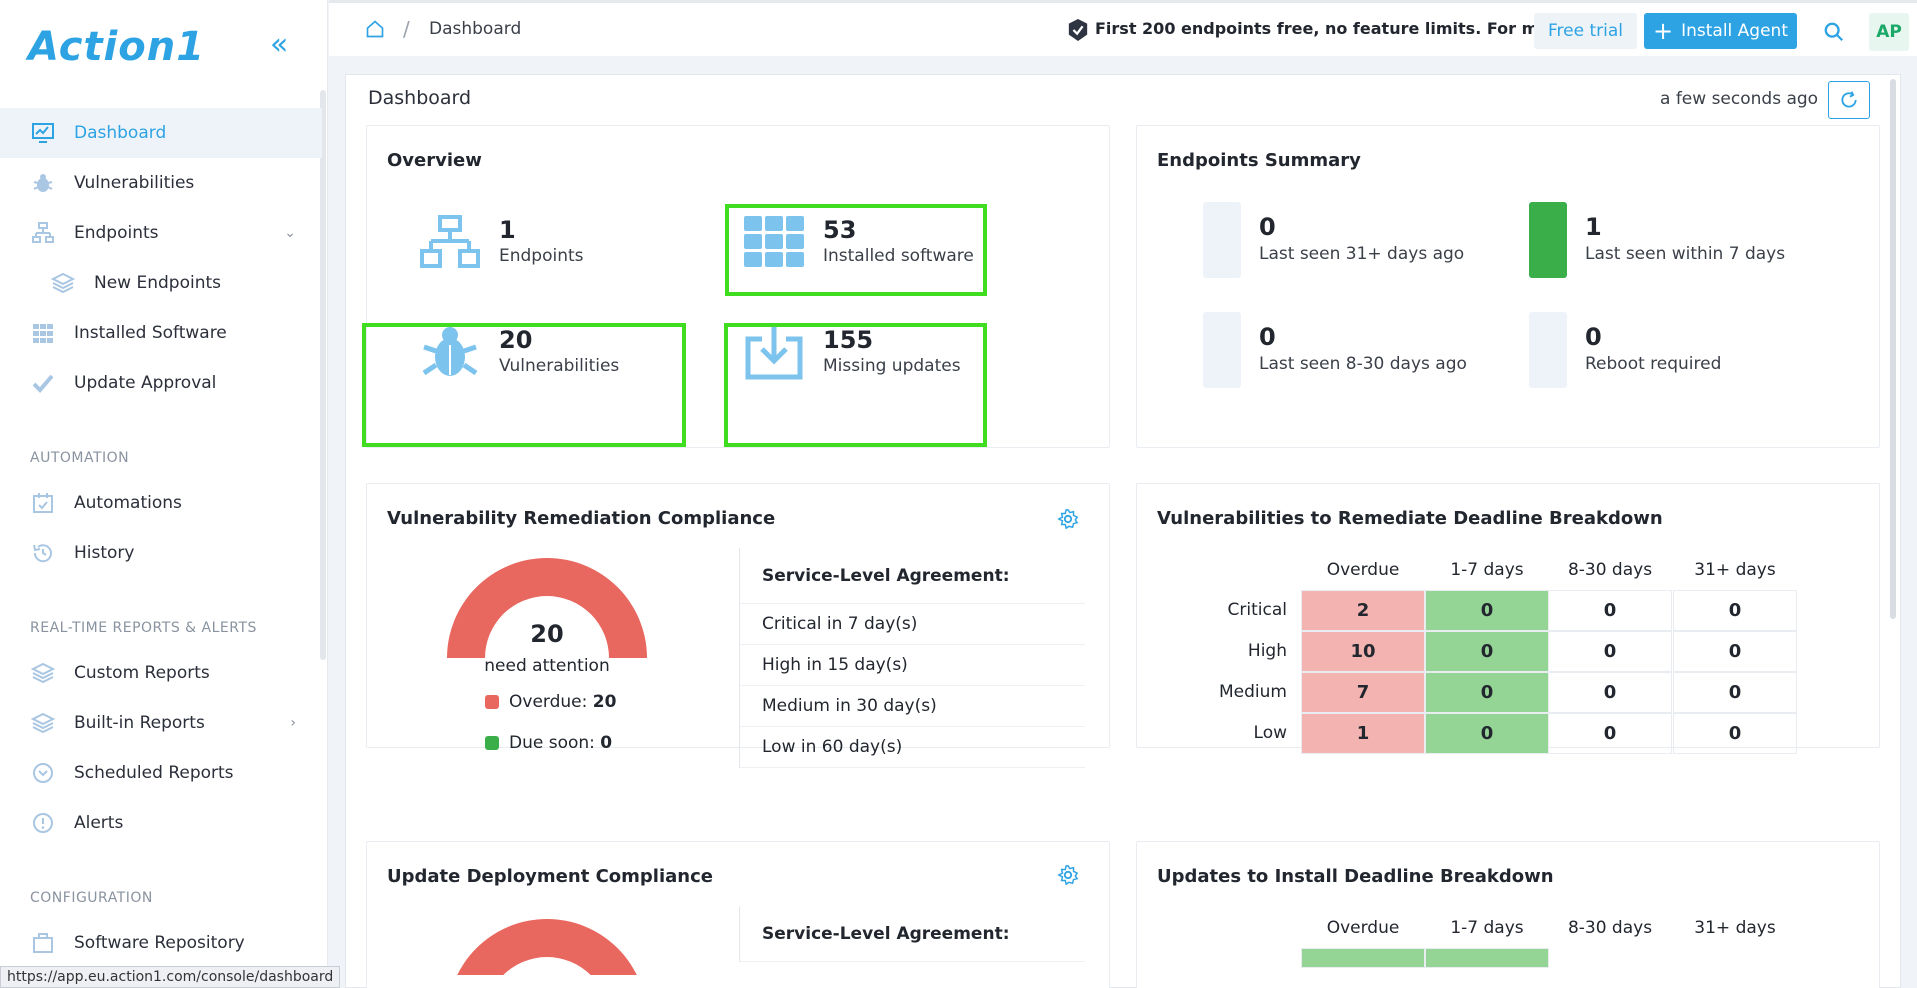  What do you see at coordinates (120, 133) in the screenshot?
I see `sidebar-item-label: Dashboard` at bounding box center [120, 133].